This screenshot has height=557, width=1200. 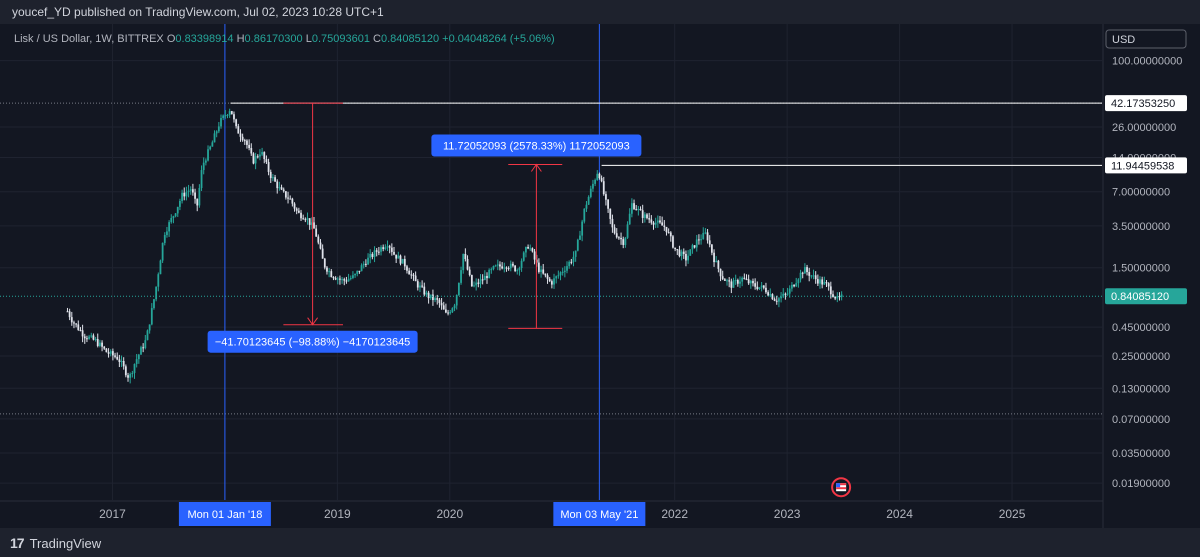 What do you see at coordinates (1141, 454) in the screenshot?
I see `price-tick-label: 0.03500000` at bounding box center [1141, 454].